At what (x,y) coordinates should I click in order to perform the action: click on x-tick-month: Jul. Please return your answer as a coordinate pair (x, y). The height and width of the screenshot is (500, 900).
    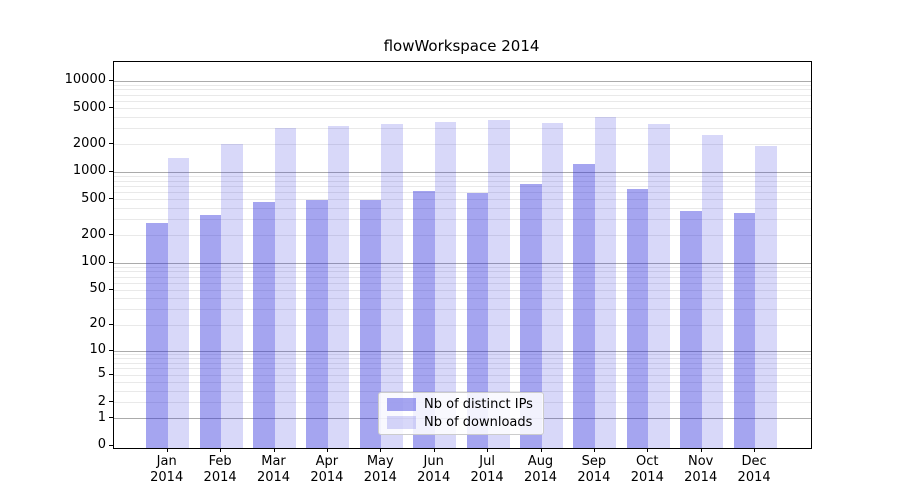
    Looking at the image, I should click on (487, 461).